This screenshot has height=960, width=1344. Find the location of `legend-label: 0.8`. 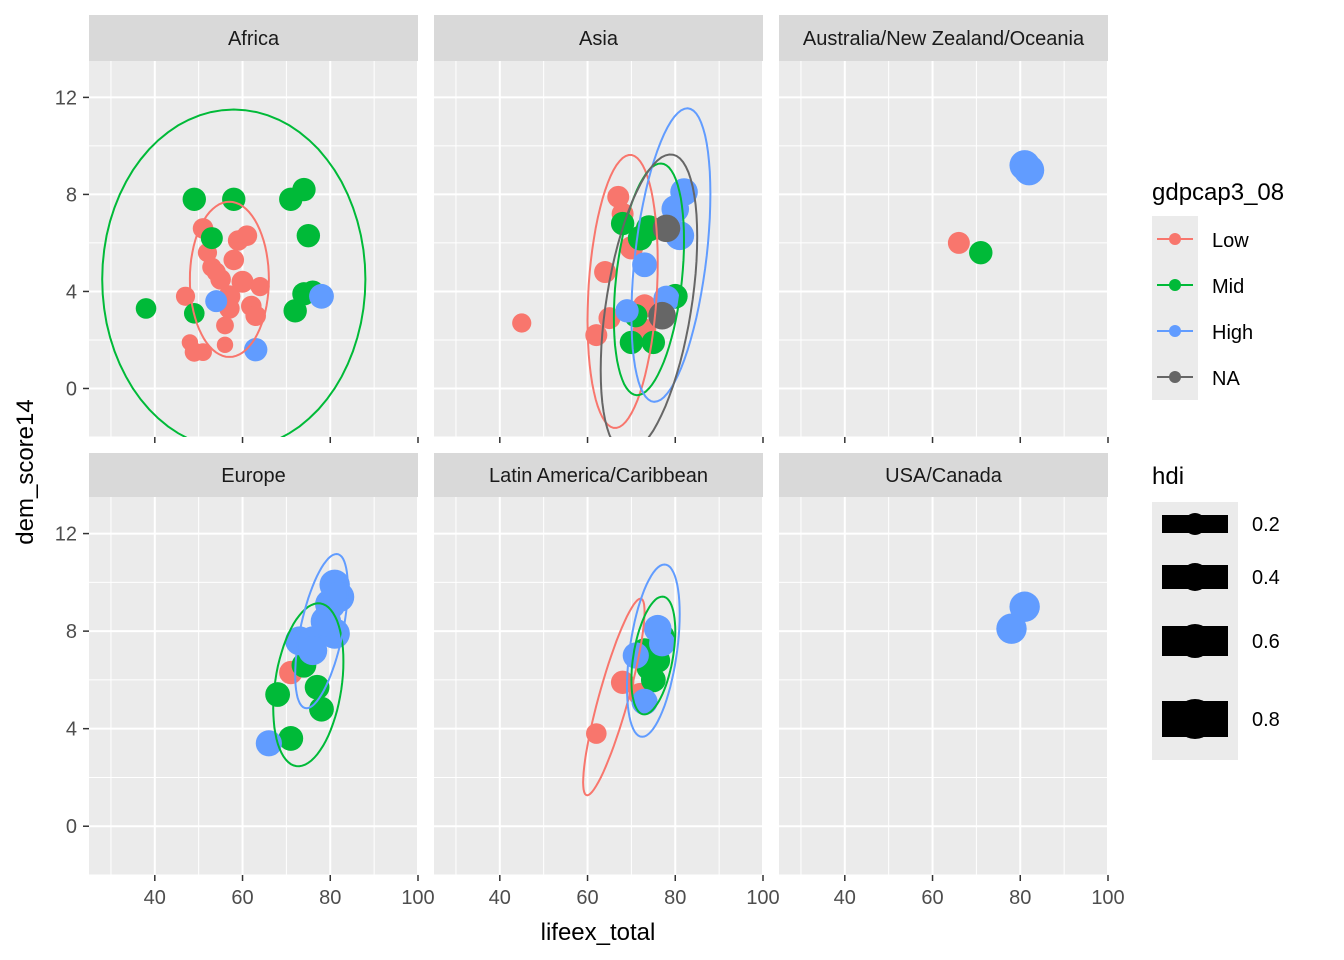

legend-label: 0.8 is located at coordinates (1266, 720).